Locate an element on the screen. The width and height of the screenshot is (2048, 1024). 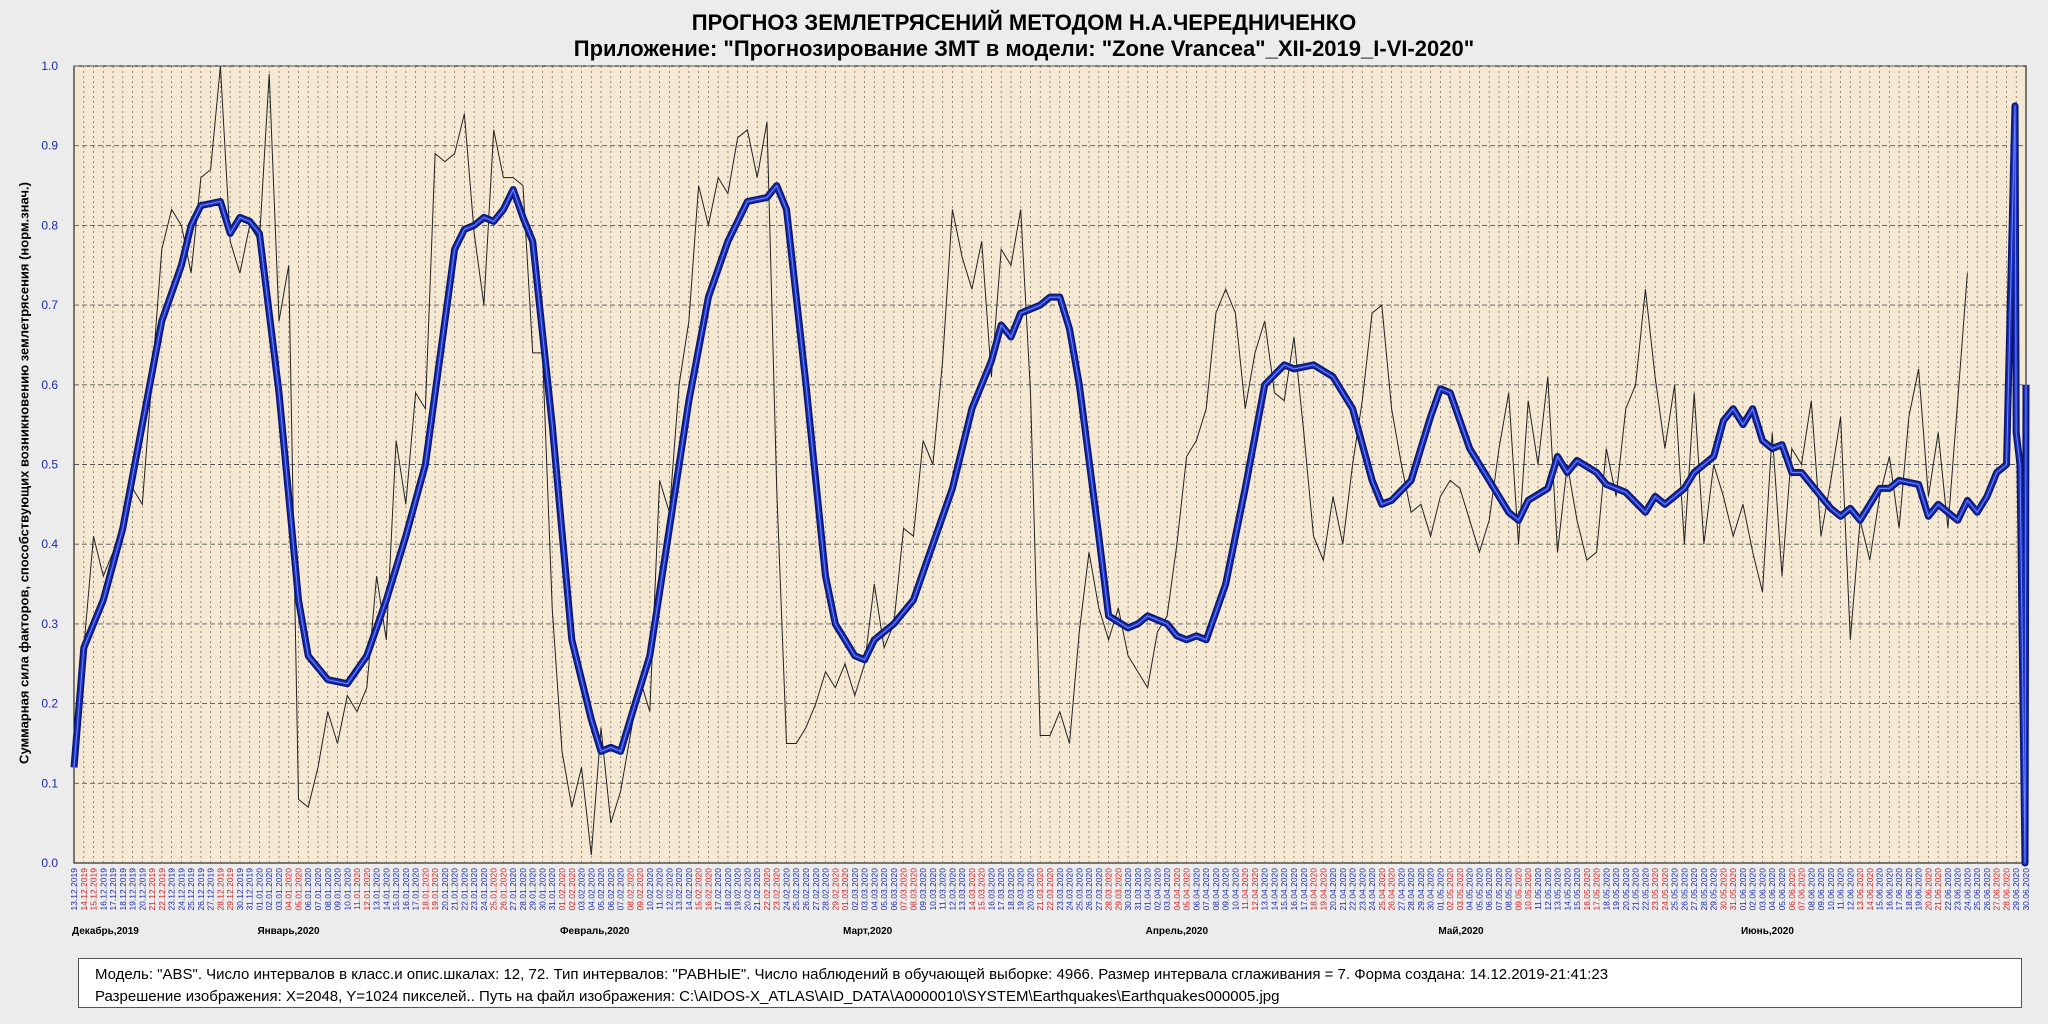
x-tick-label: 14.05.2020 is located at coordinates (1567, 889).